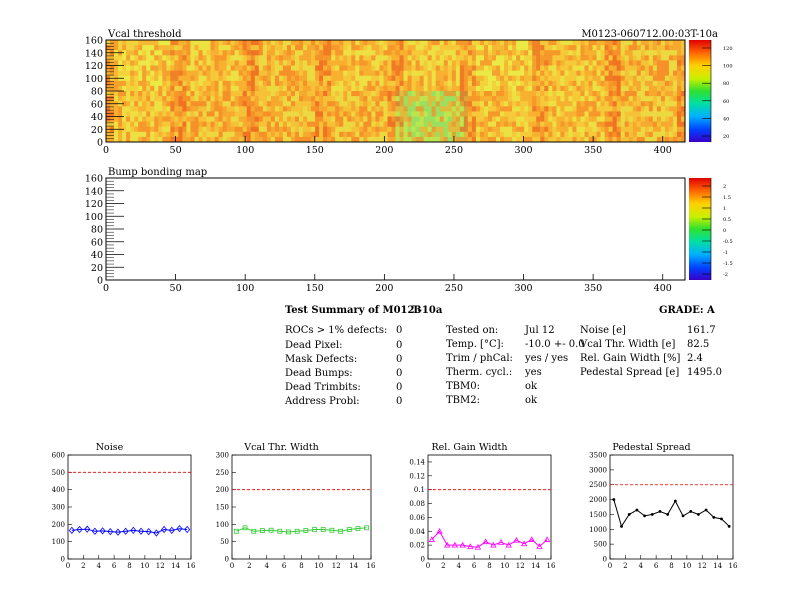  I want to click on x-tick-label: 2, so click(249, 566).